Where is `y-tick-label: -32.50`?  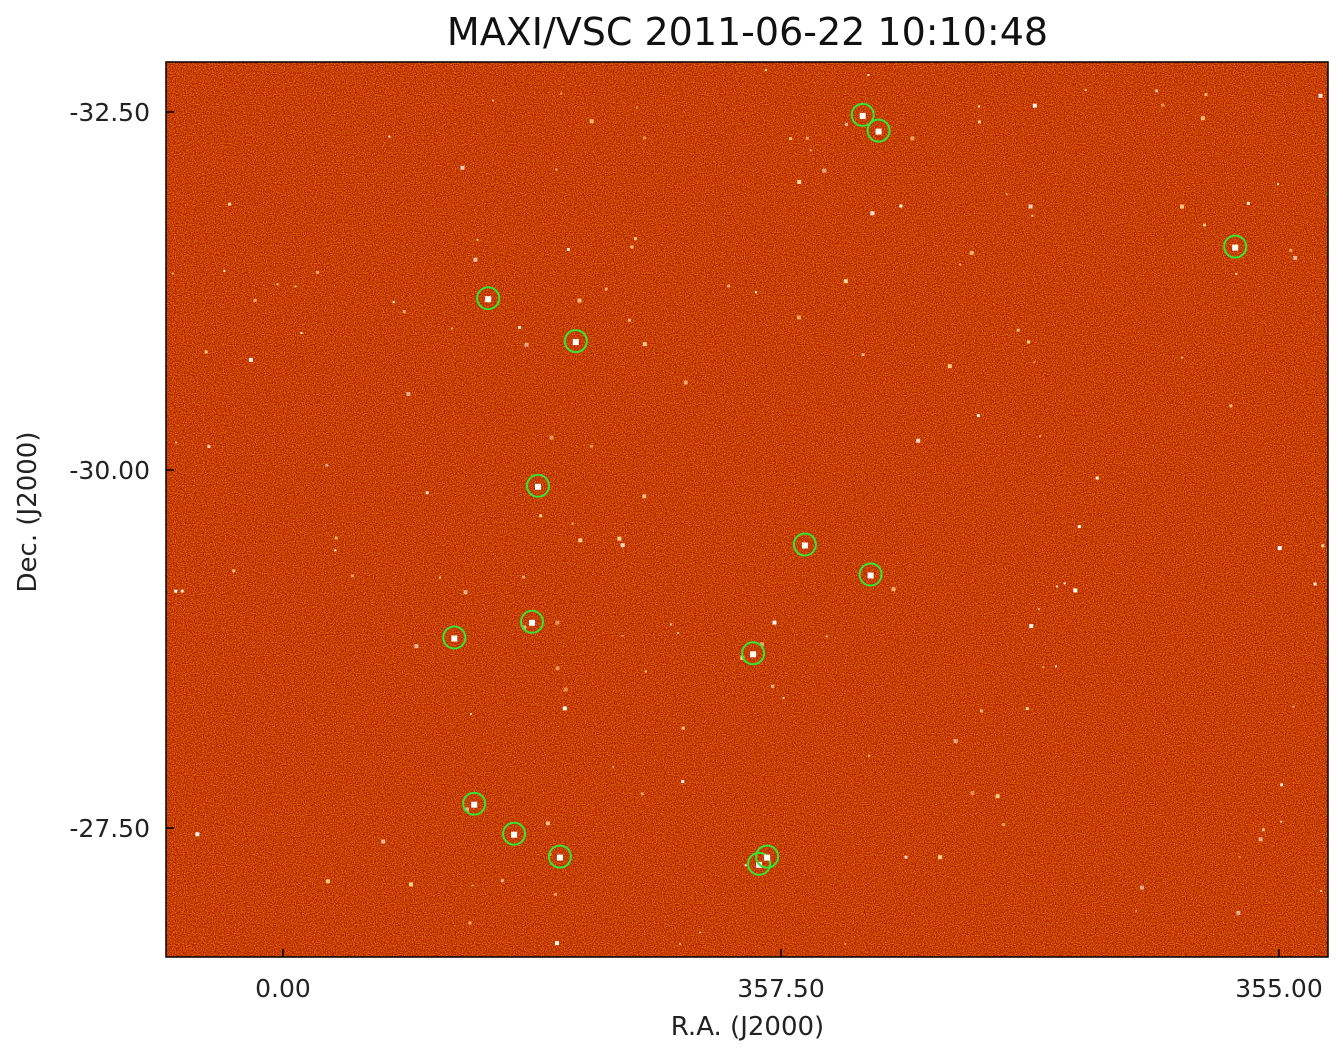
y-tick-label: -32.50 is located at coordinates (109, 112).